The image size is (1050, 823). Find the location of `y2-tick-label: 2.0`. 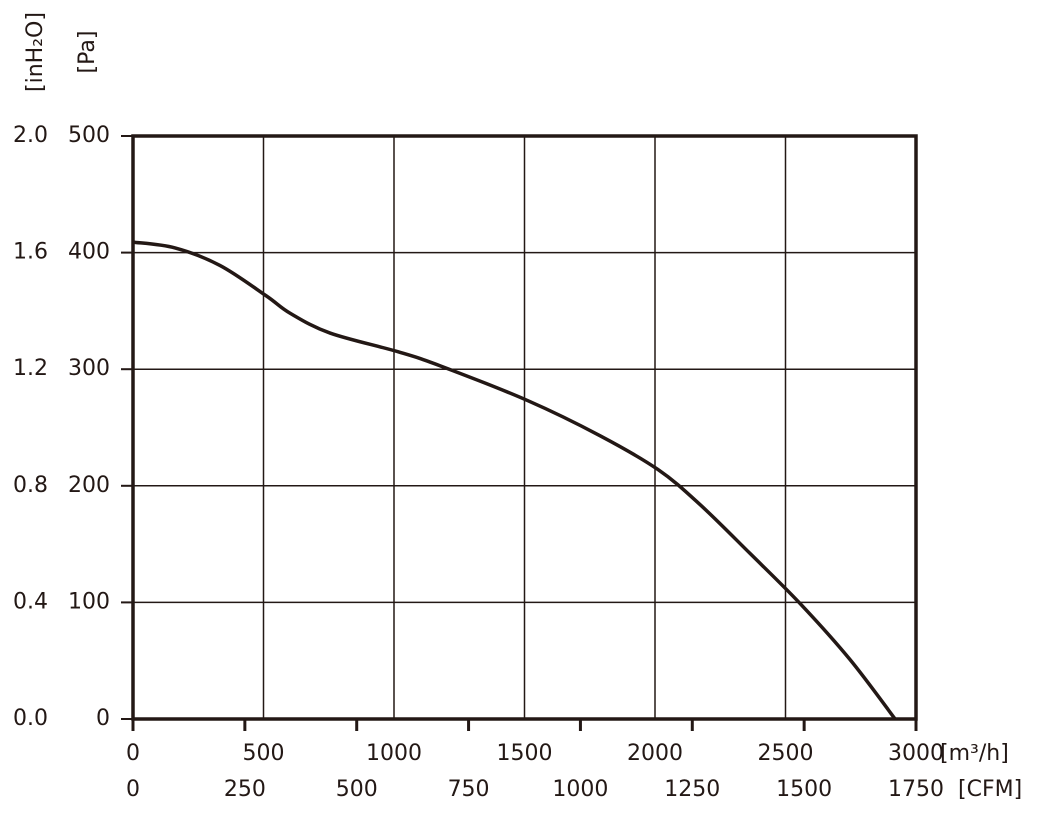

y2-tick-label: 2.0 is located at coordinates (30, 135).